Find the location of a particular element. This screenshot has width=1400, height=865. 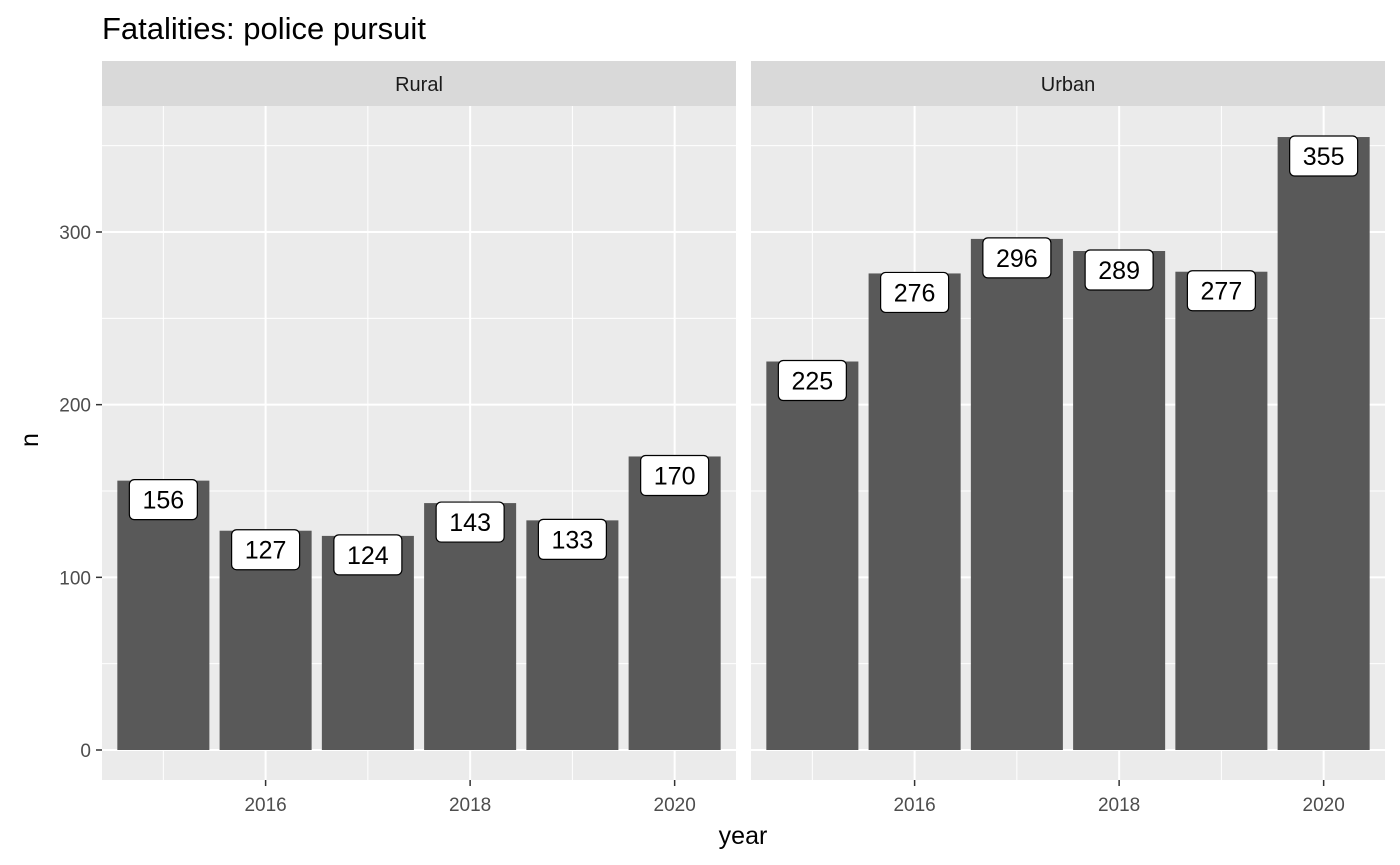

bar-label: 225 is located at coordinates (812, 380).